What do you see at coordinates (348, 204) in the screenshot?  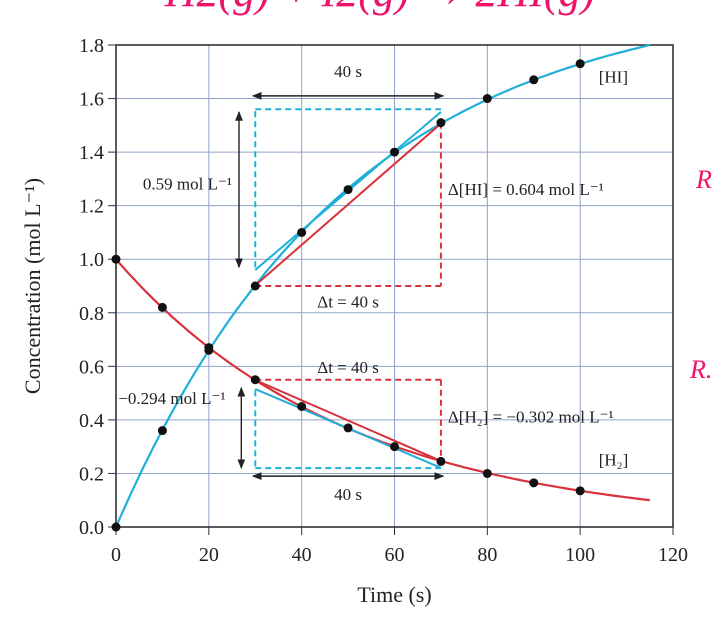 I see `hi-secant-line` at bounding box center [348, 204].